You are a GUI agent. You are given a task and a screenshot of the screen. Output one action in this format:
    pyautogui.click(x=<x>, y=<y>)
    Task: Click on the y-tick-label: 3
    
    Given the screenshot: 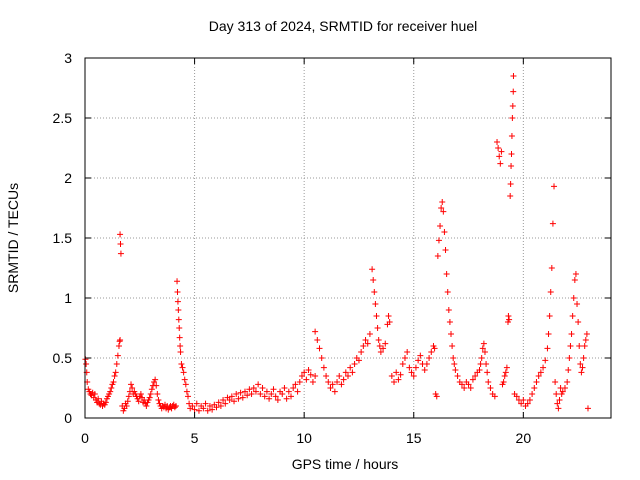 What is the action you would take?
    pyautogui.click(x=68, y=58)
    